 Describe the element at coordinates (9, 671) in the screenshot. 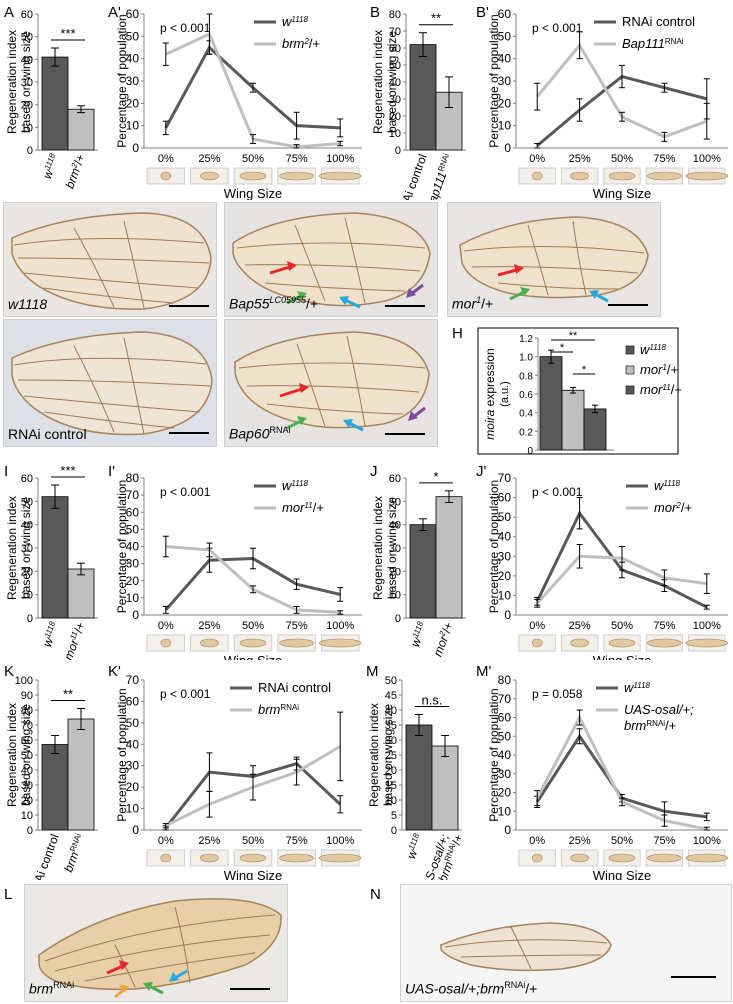

I see `panel-letter-K: K` at that location.